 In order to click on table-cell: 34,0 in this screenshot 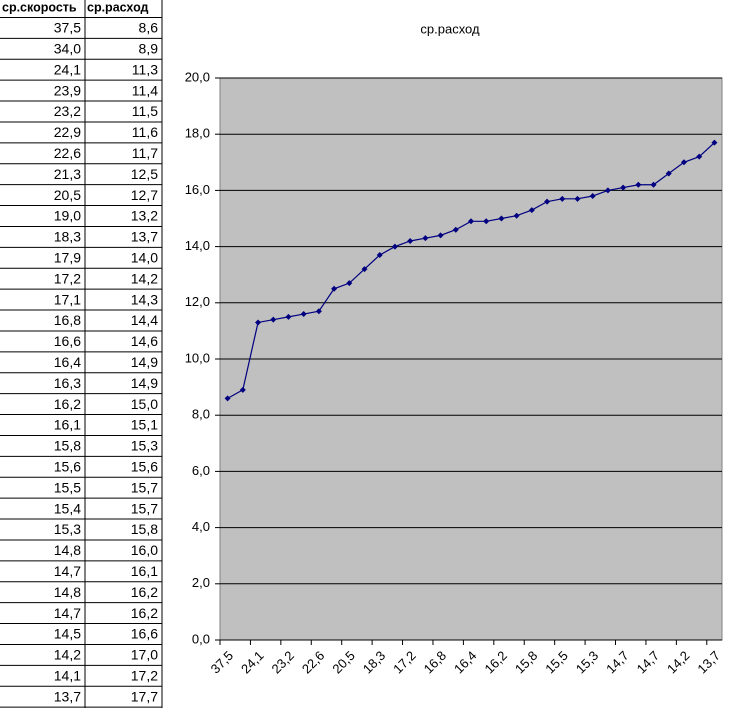, I will do `click(67, 49)`.